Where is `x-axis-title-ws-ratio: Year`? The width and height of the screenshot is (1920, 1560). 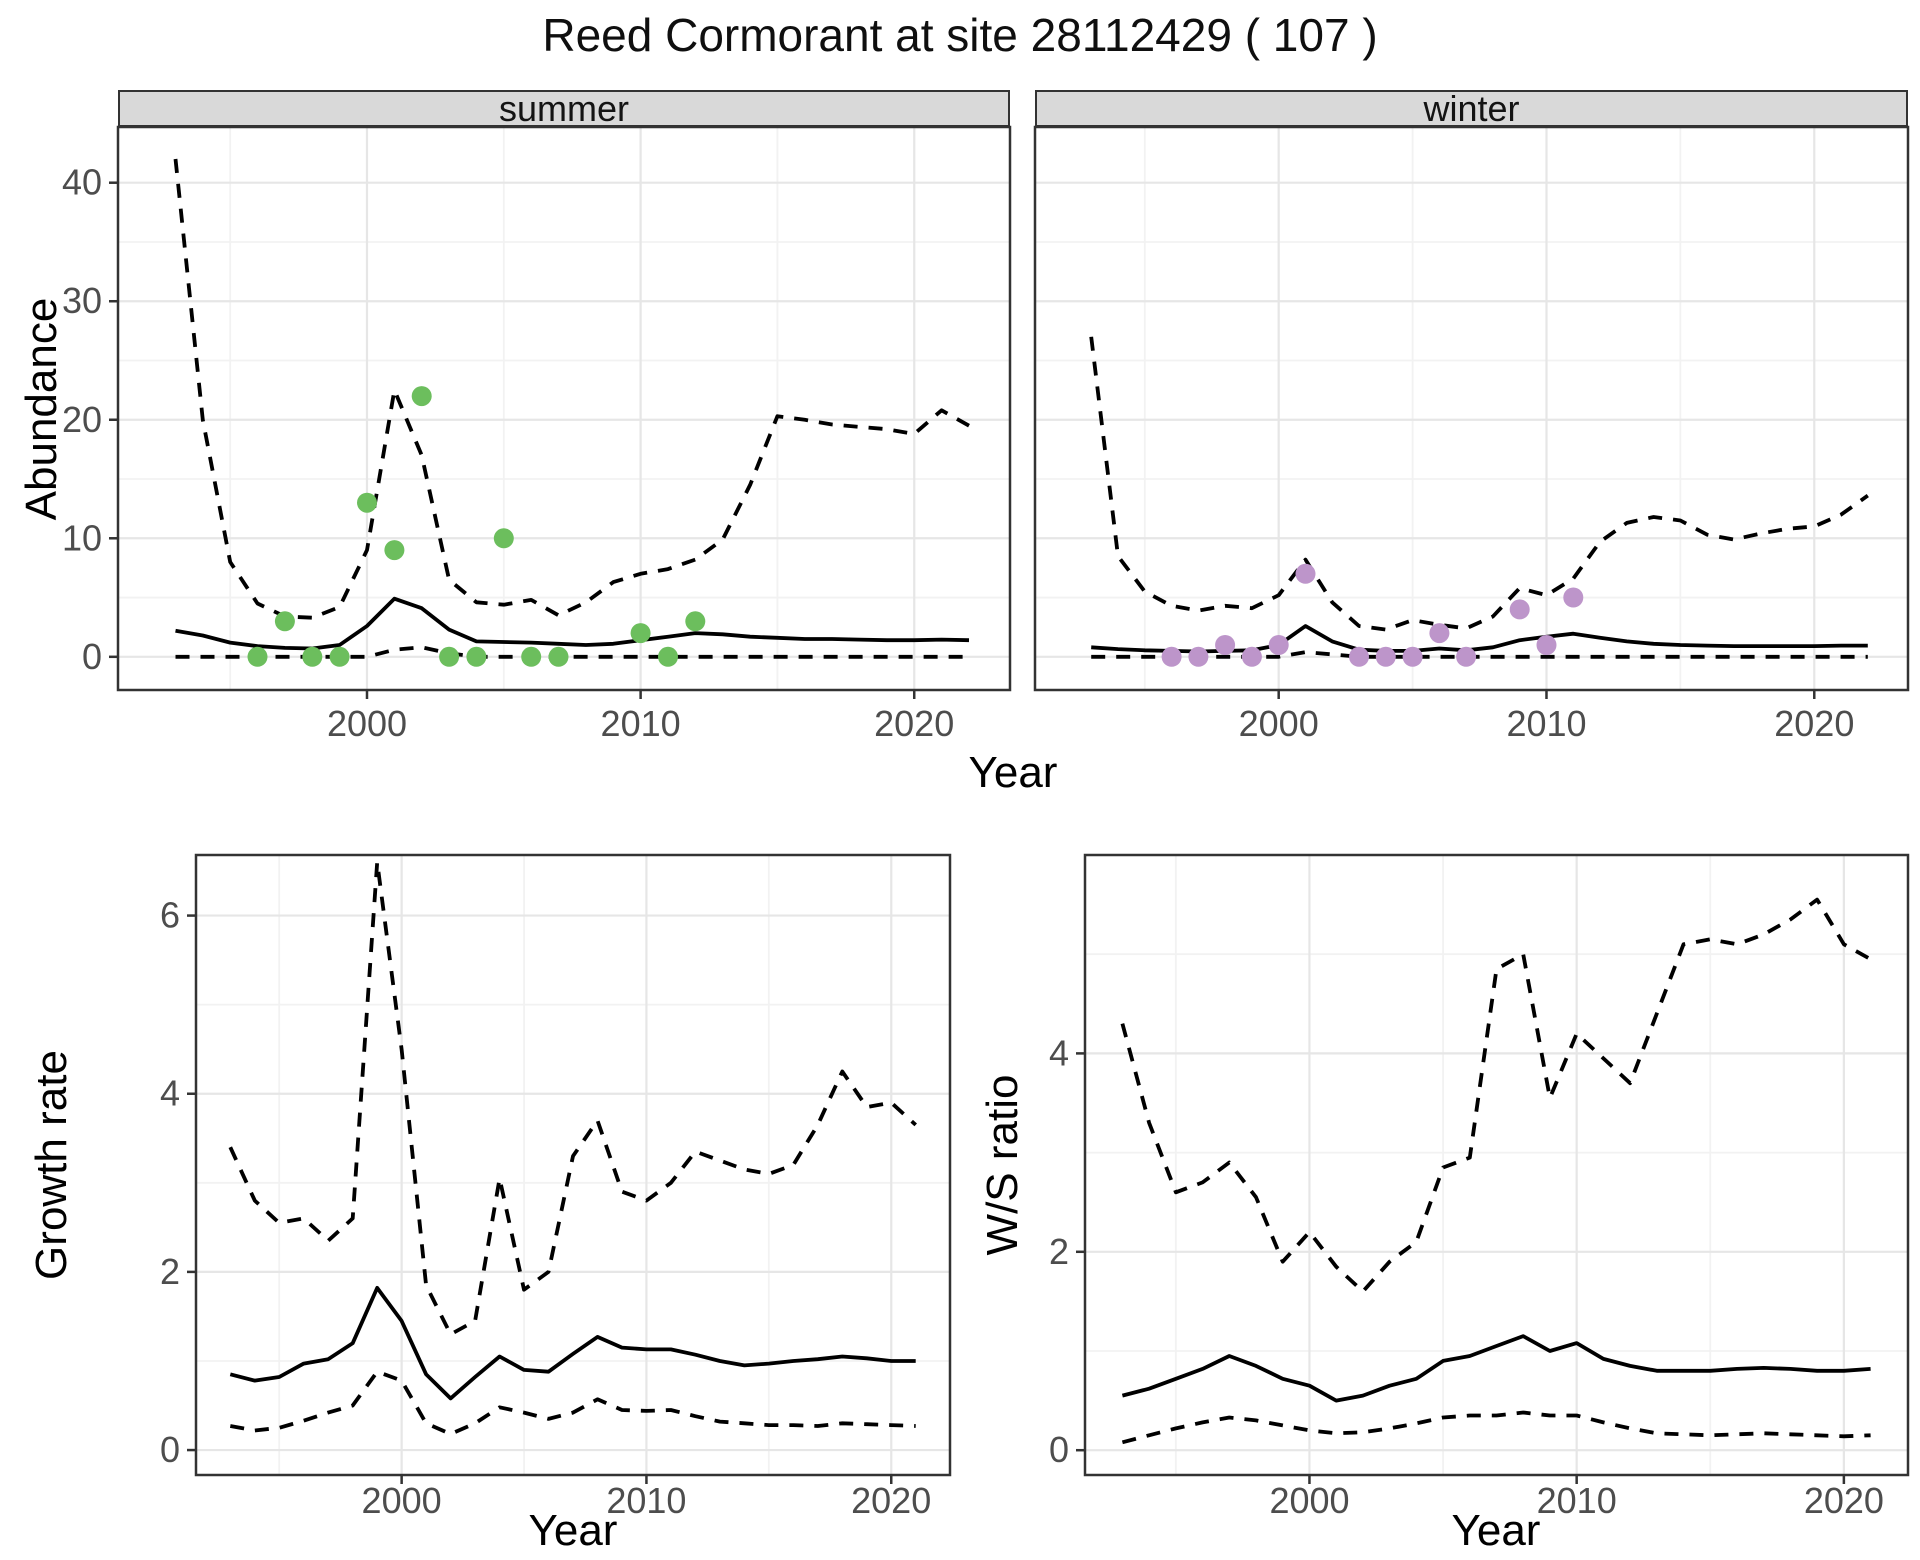
x-axis-title-ws-ratio: Year is located at coordinates (1496, 1530).